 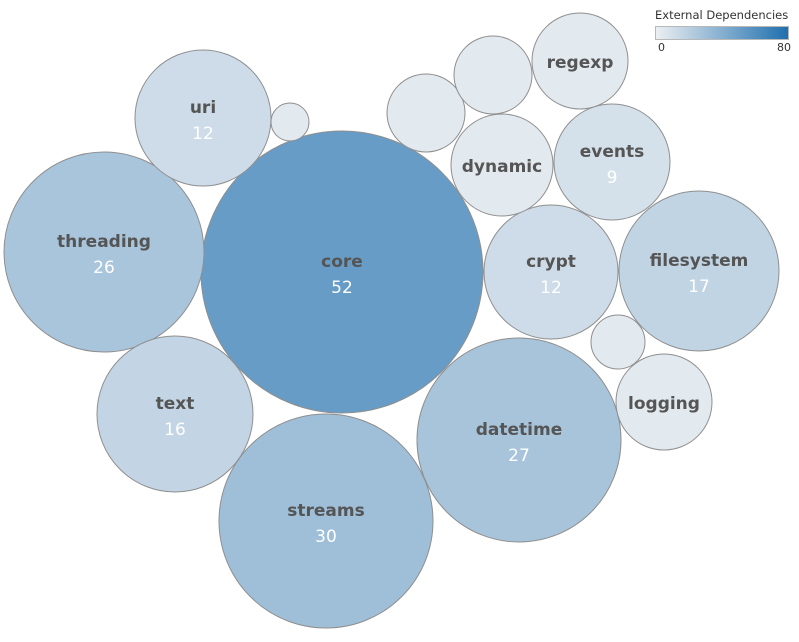 I want to click on bubble-circle-threading, so click(x=104, y=252).